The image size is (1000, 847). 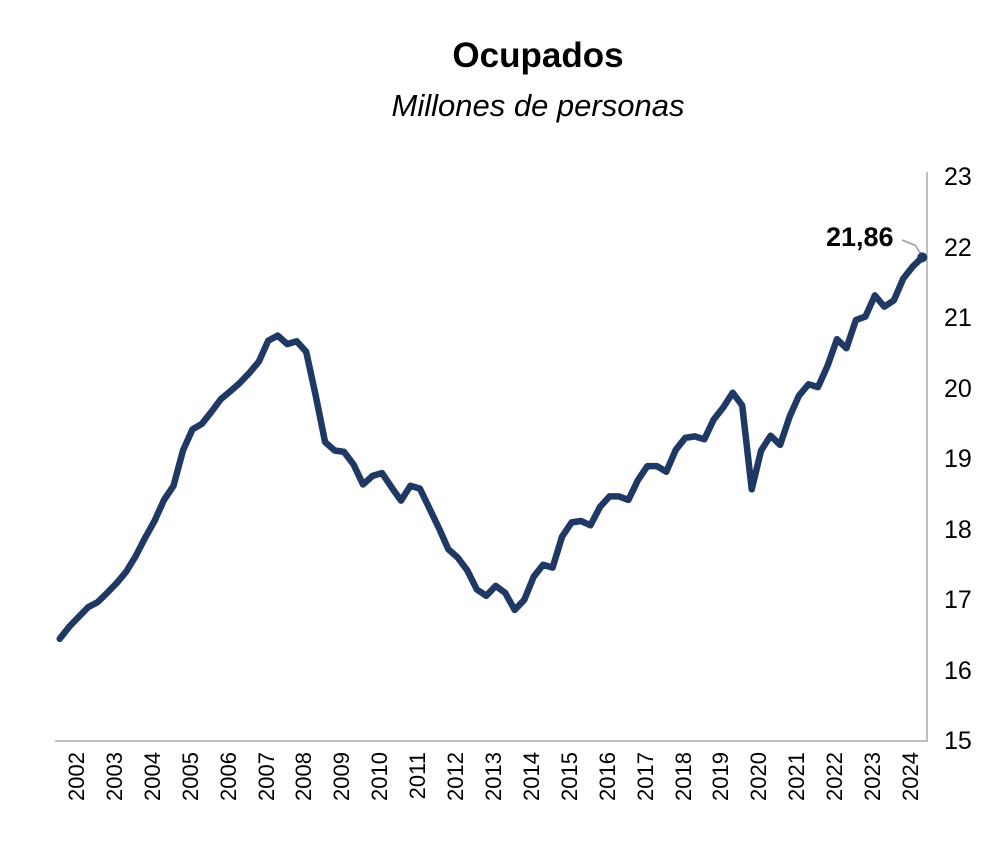 What do you see at coordinates (958, 247) in the screenshot?
I see `y-tick-label: 22` at bounding box center [958, 247].